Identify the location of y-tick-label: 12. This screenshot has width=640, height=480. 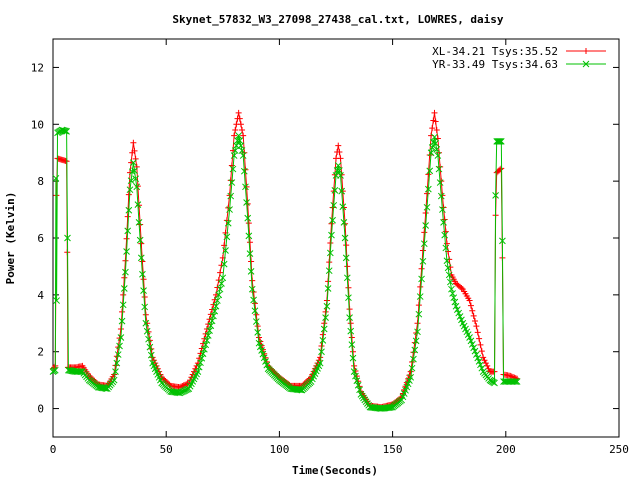
(37, 67).